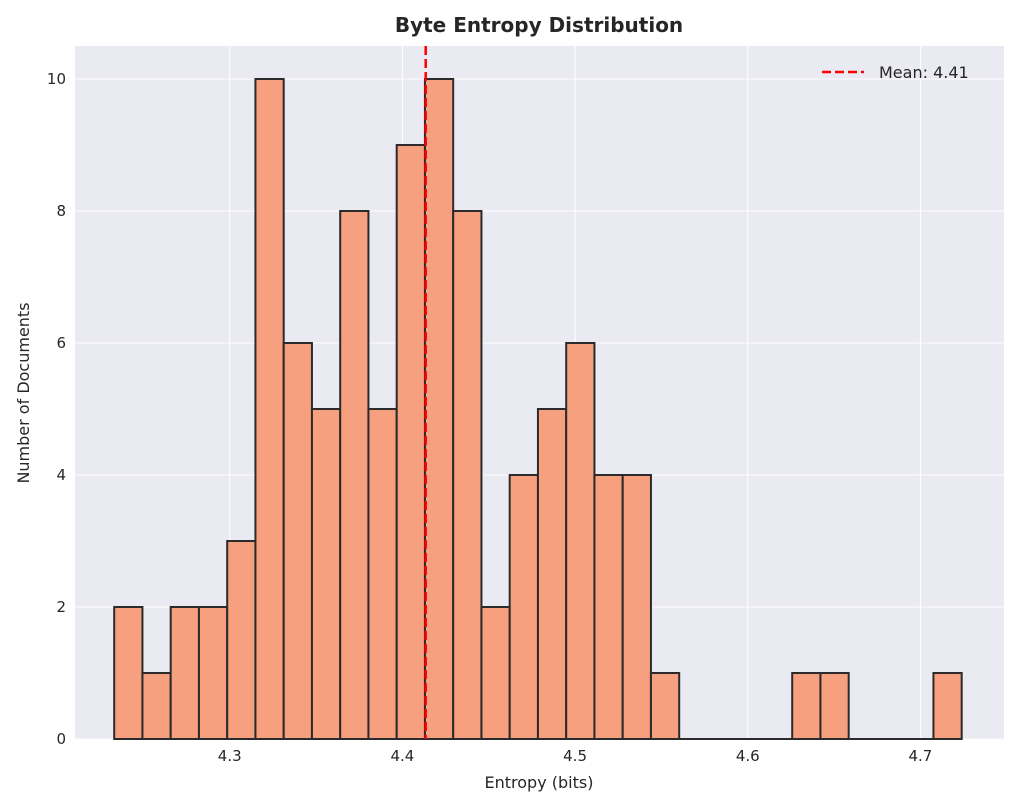 The image size is (1017, 807). I want to click on x-tick-label: 4.4, so click(402, 756).